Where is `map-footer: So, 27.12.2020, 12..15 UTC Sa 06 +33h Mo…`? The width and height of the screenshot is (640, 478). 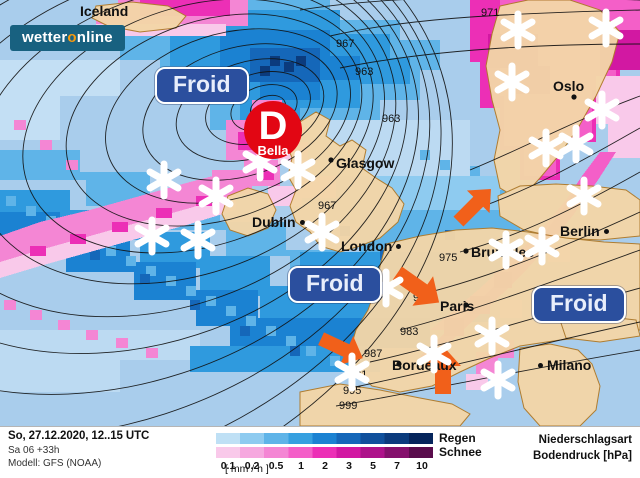
map-footer: So, 27.12.2020, 12..15 UTC Sa 06 +33h Mo… is located at coordinates (320, 452).